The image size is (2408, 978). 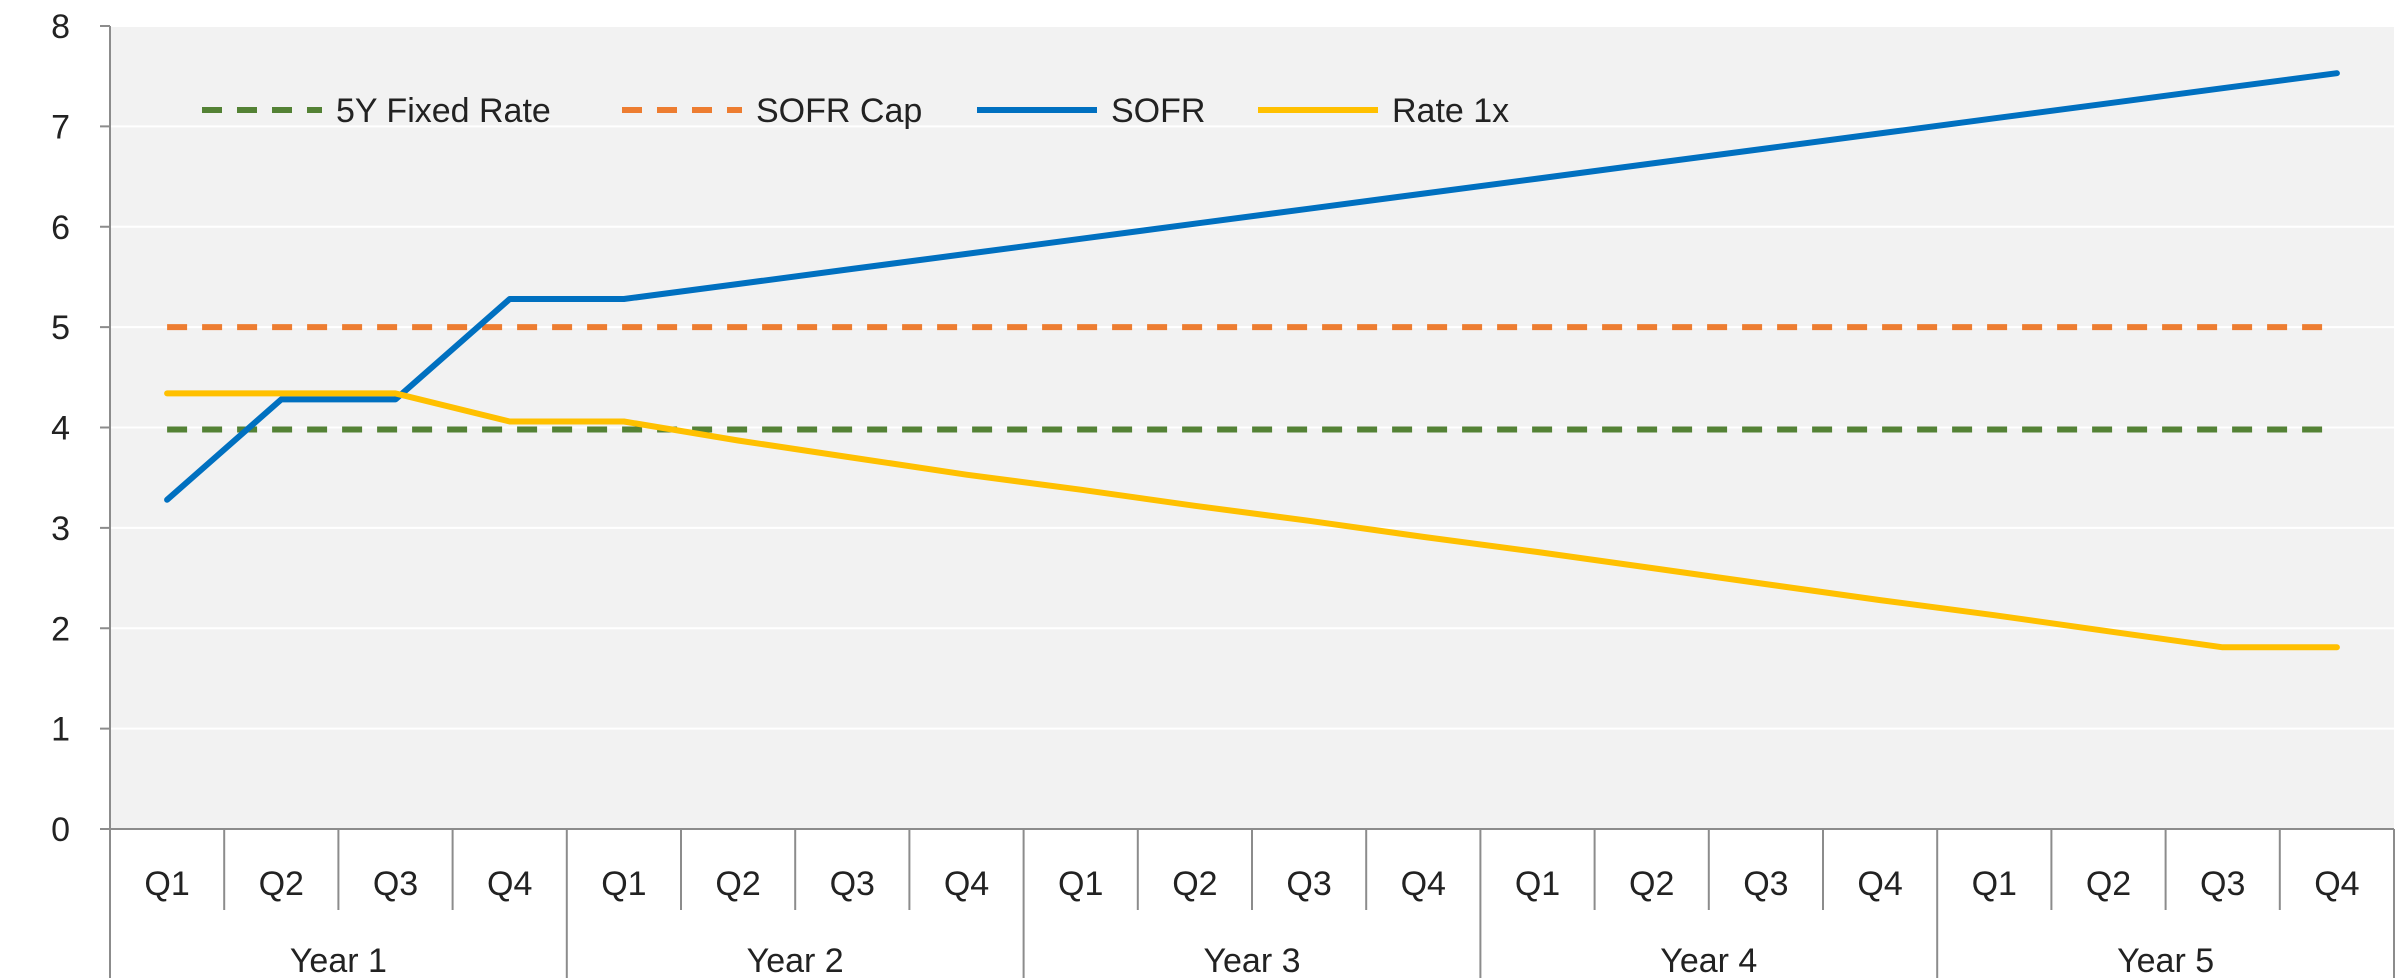 What do you see at coordinates (60, 429) in the screenshot?
I see `y-tick-label: 4` at bounding box center [60, 429].